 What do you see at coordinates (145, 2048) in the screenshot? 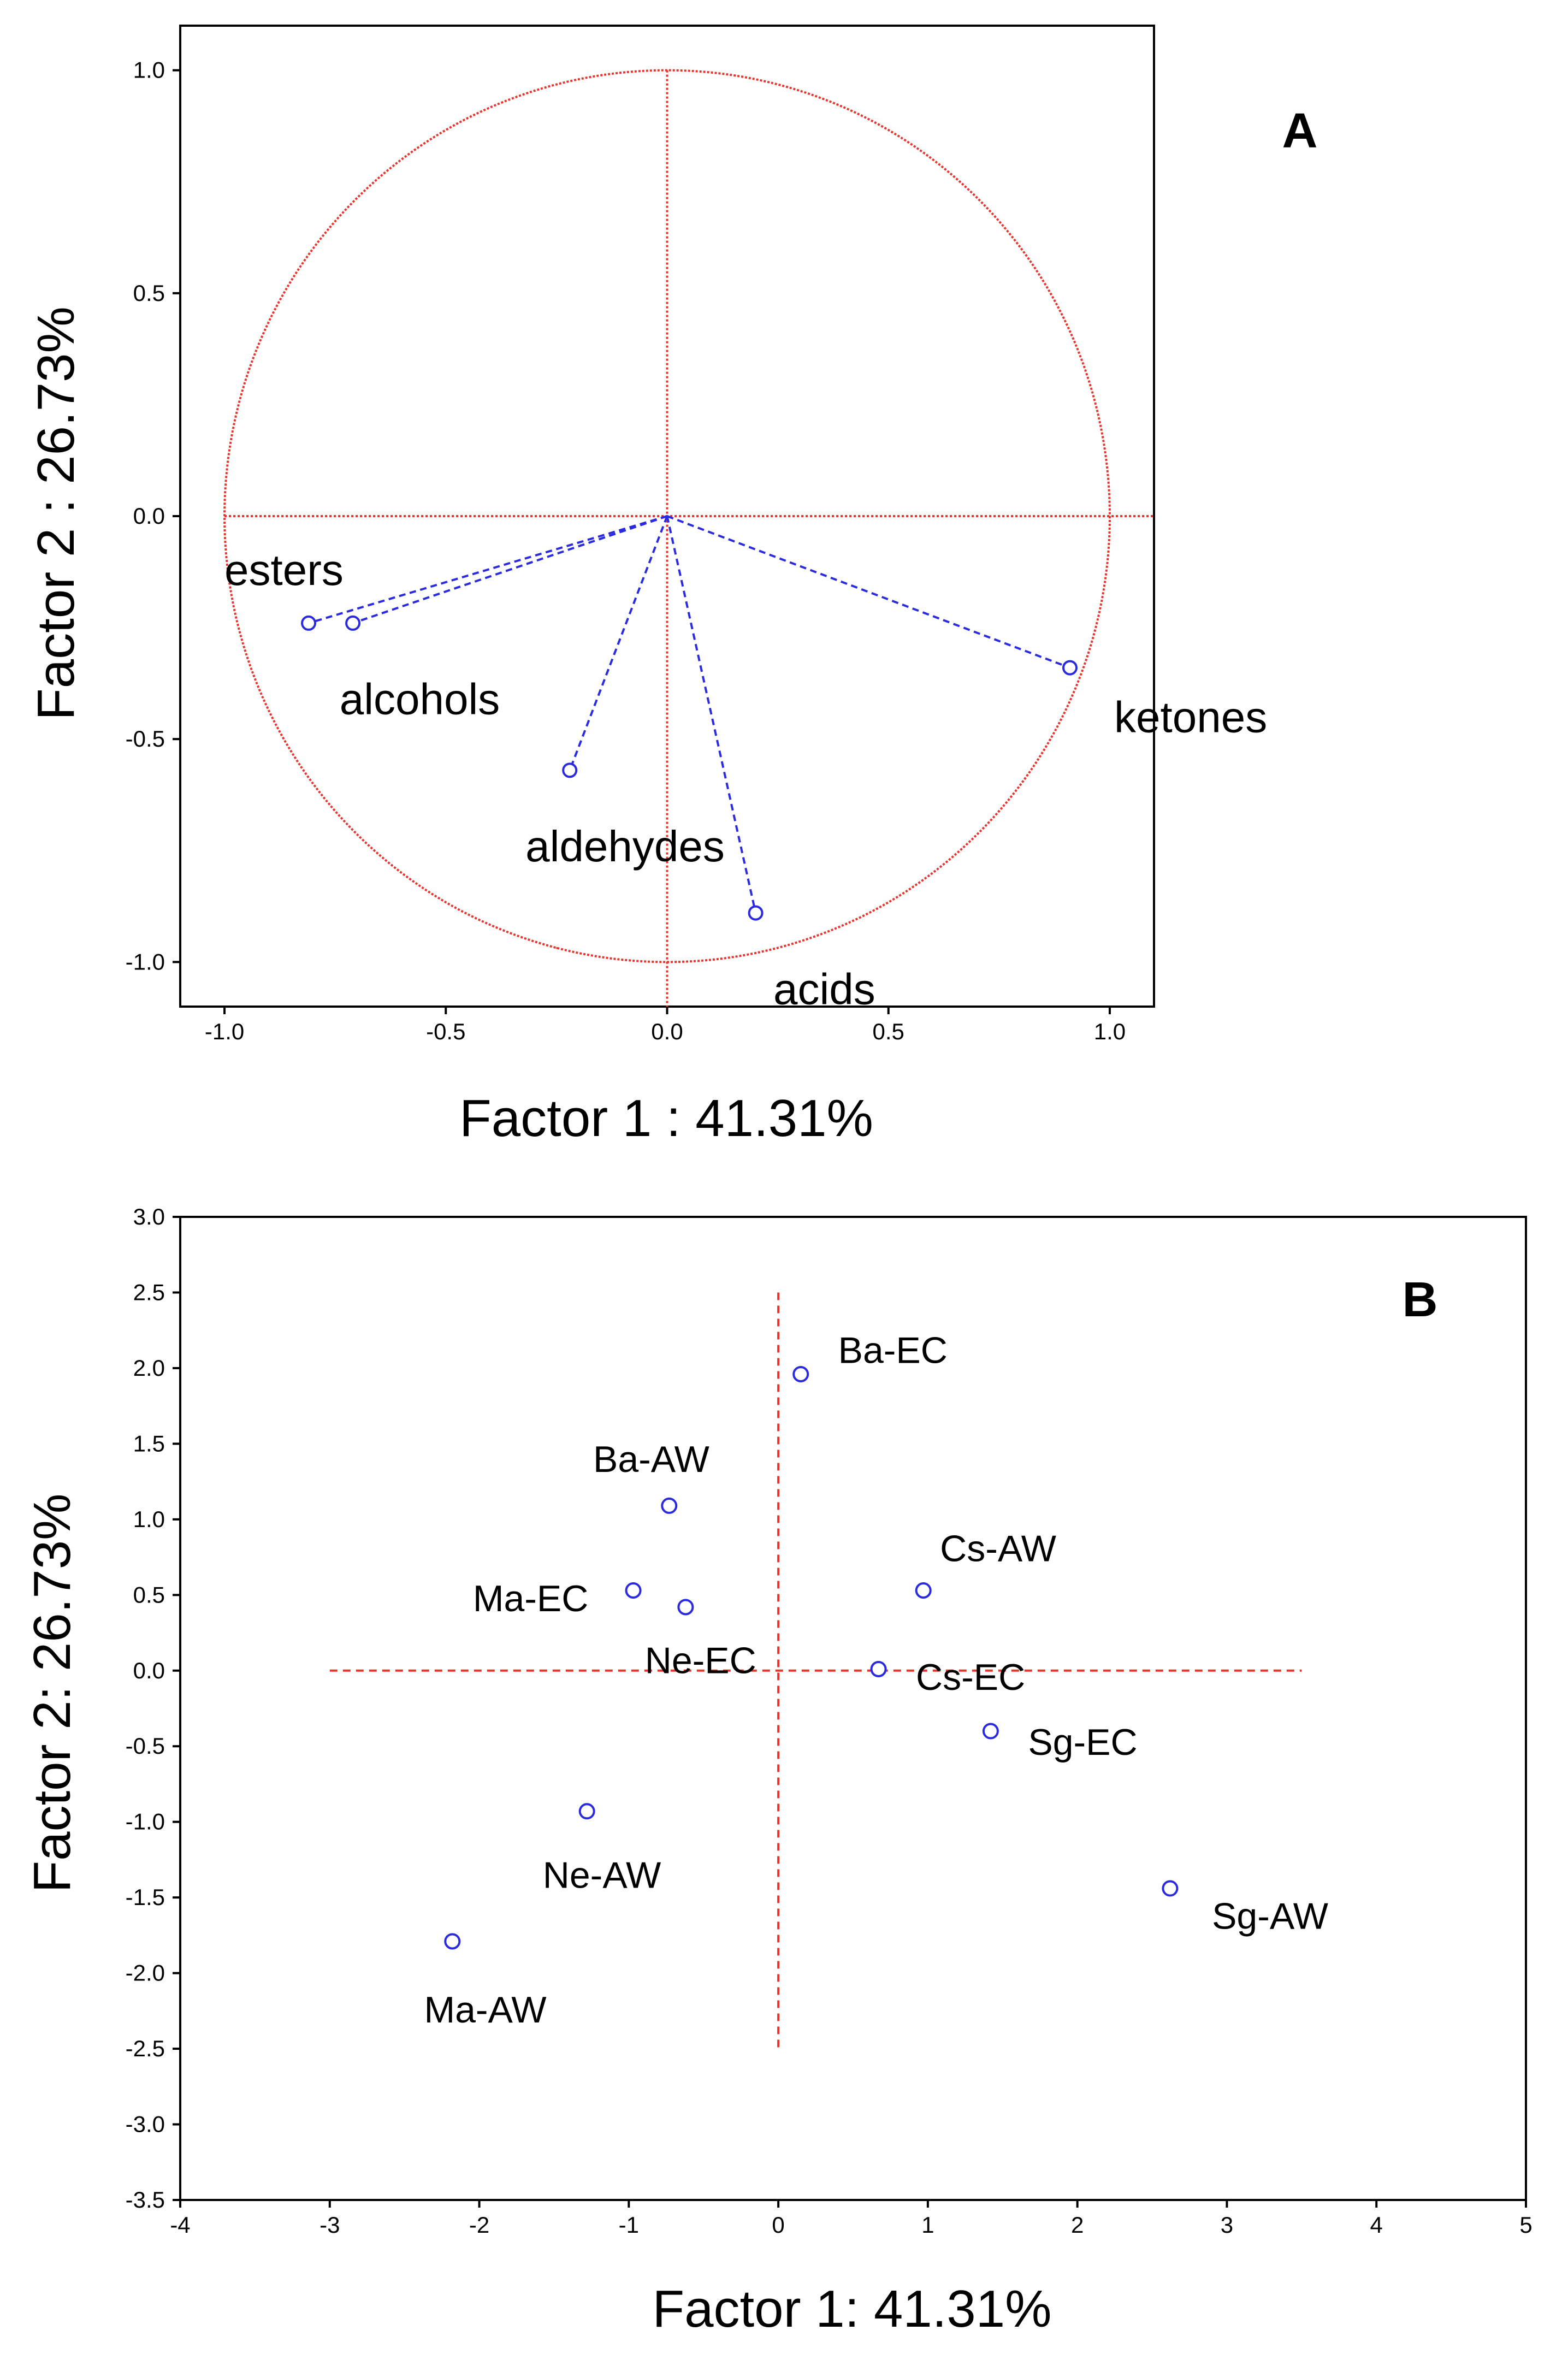
I see `y-tick-label: -2.5` at bounding box center [145, 2048].